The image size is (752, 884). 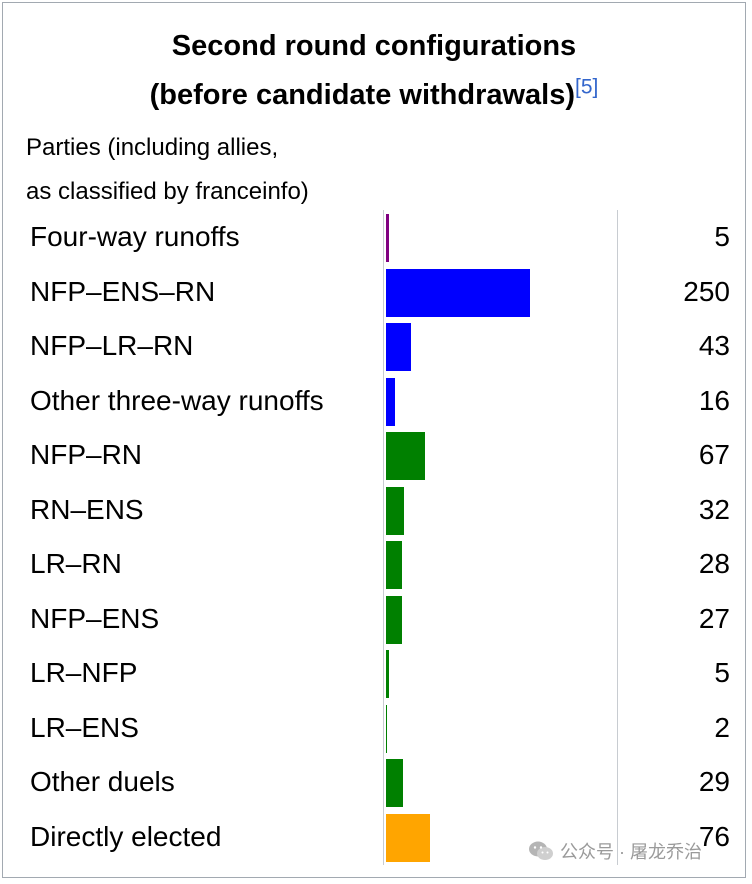 I want to click on category-label: LR–RN, so click(x=76, y=563).